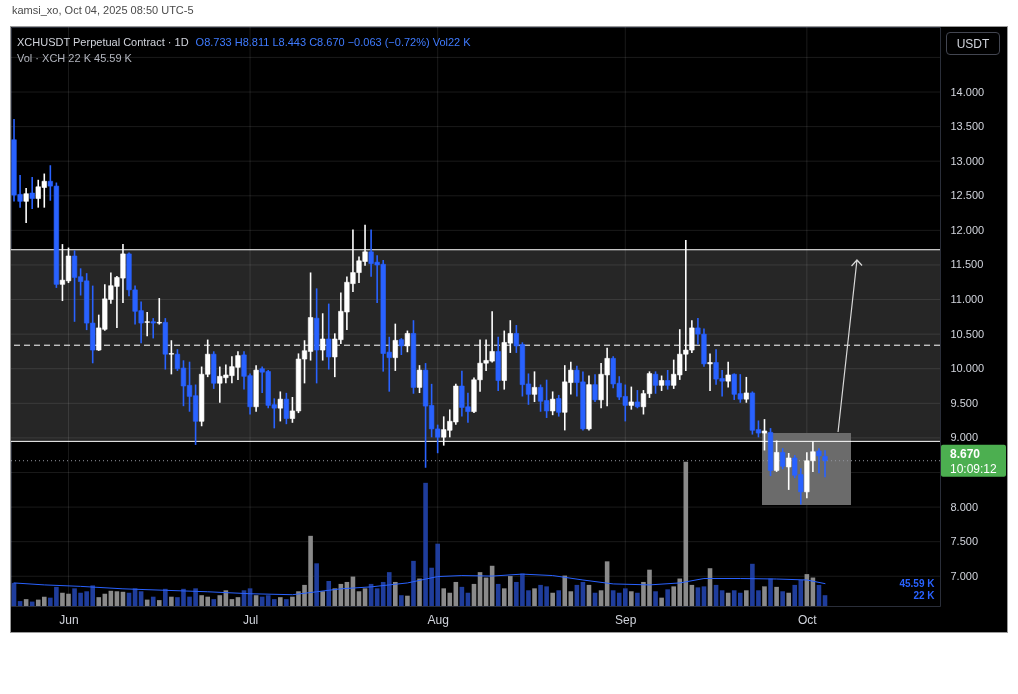  I want to click on y-tick-label: 11.500, so click(967, 264).